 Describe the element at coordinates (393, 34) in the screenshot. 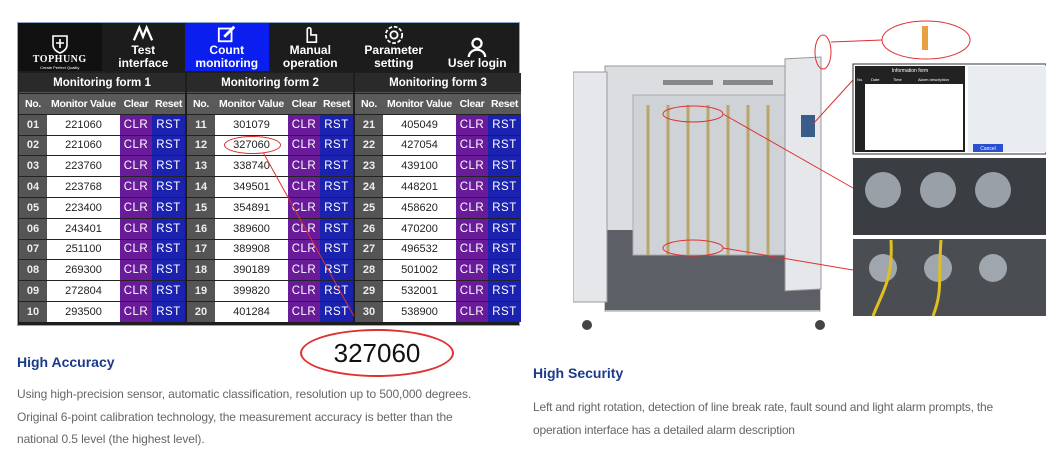

I see `gear-icon` at that location.